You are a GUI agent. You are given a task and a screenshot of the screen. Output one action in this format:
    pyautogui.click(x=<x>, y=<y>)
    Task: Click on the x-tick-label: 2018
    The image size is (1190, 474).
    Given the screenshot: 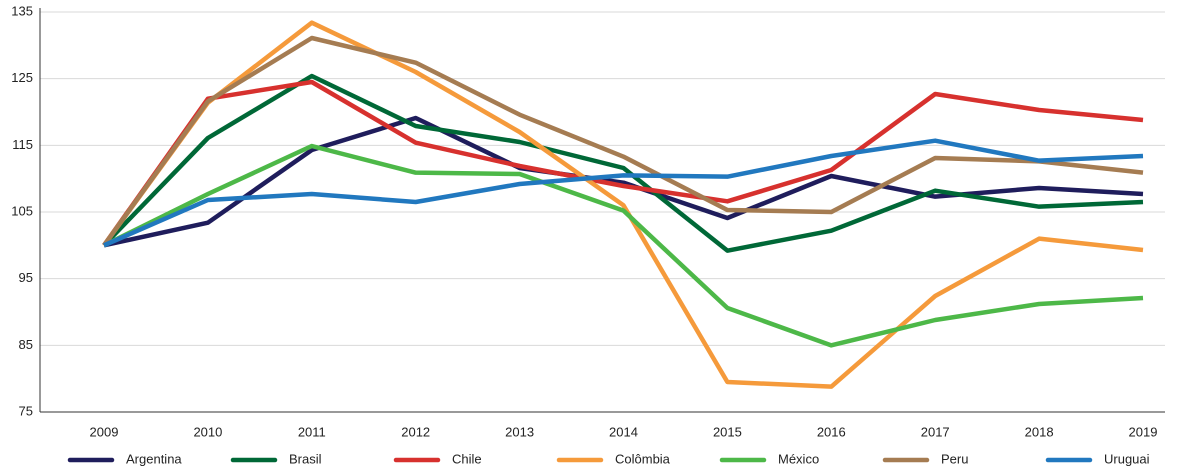 What is the action you would take?
    pyautogui.click(x=1039, y=431)
    